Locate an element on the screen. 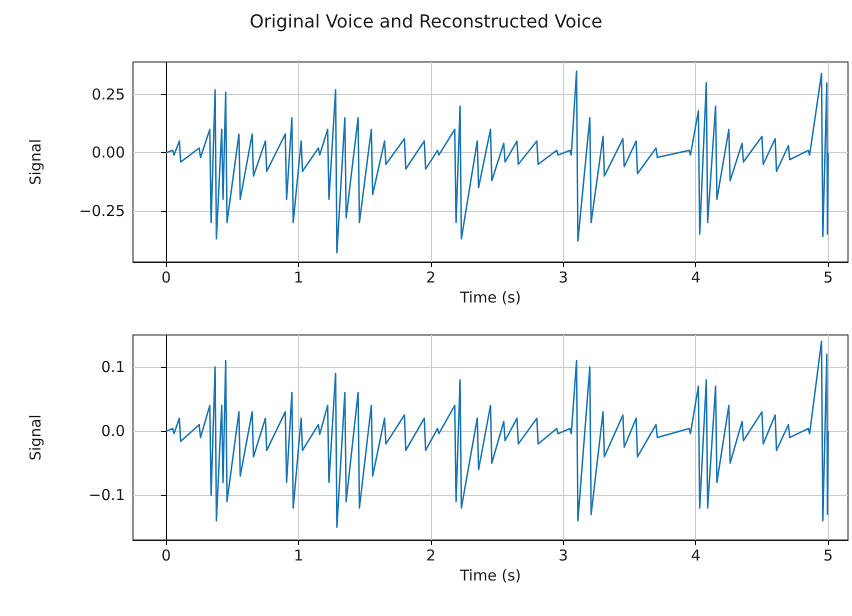  chart-title: Original Voice and Reconstructed Voice is located at coordinates (426, 22).